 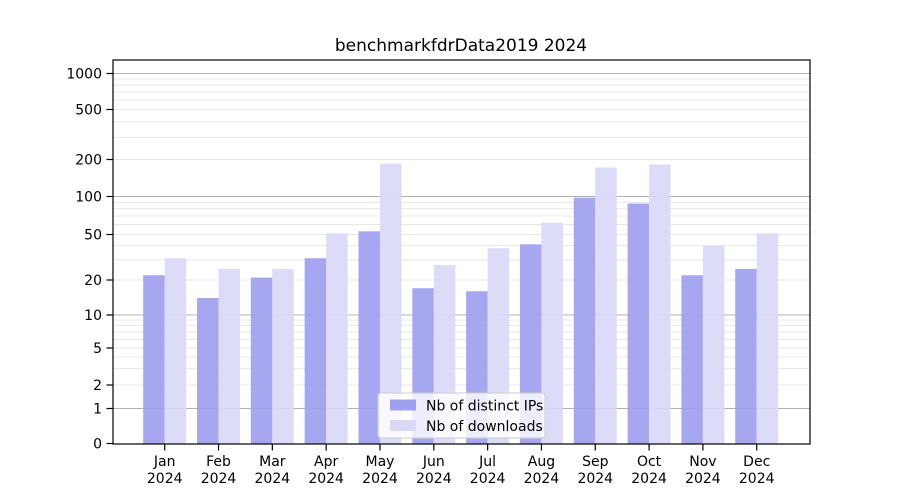 What do you see at coordinates (93, 316) in the screenshot?
I see `y-tick-label: 10` at bounding box center [93, 316].